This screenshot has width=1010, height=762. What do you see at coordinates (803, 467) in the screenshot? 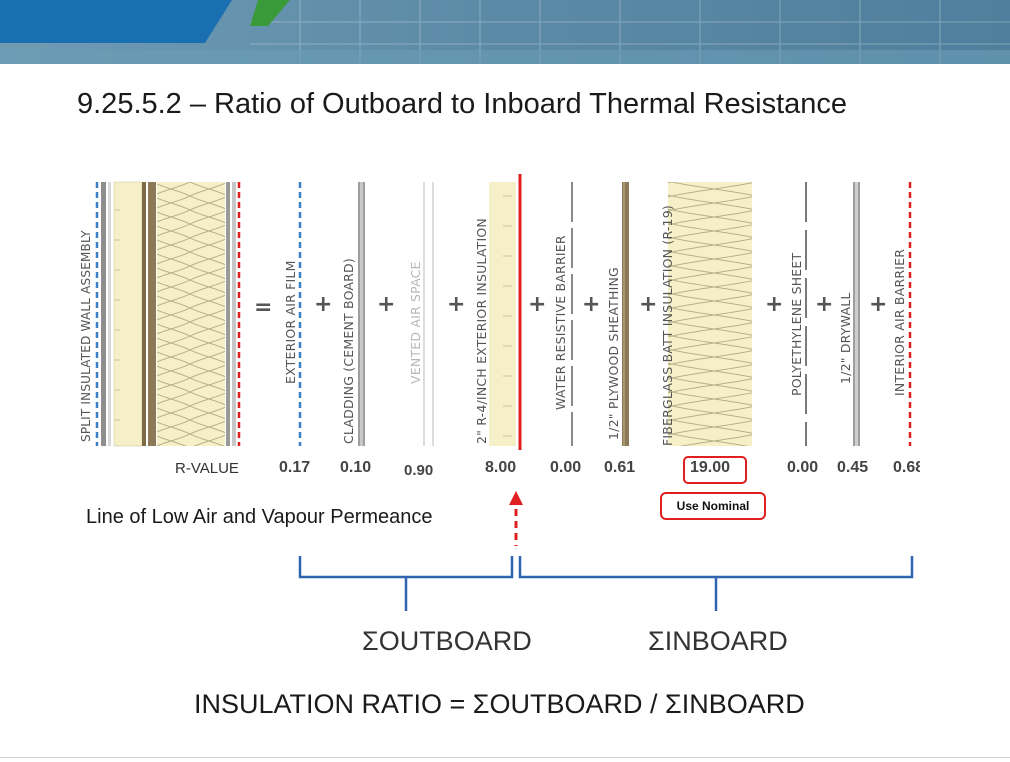
I see `r-value-poly-sheet: 0.00` at bounding box center [803, 467].